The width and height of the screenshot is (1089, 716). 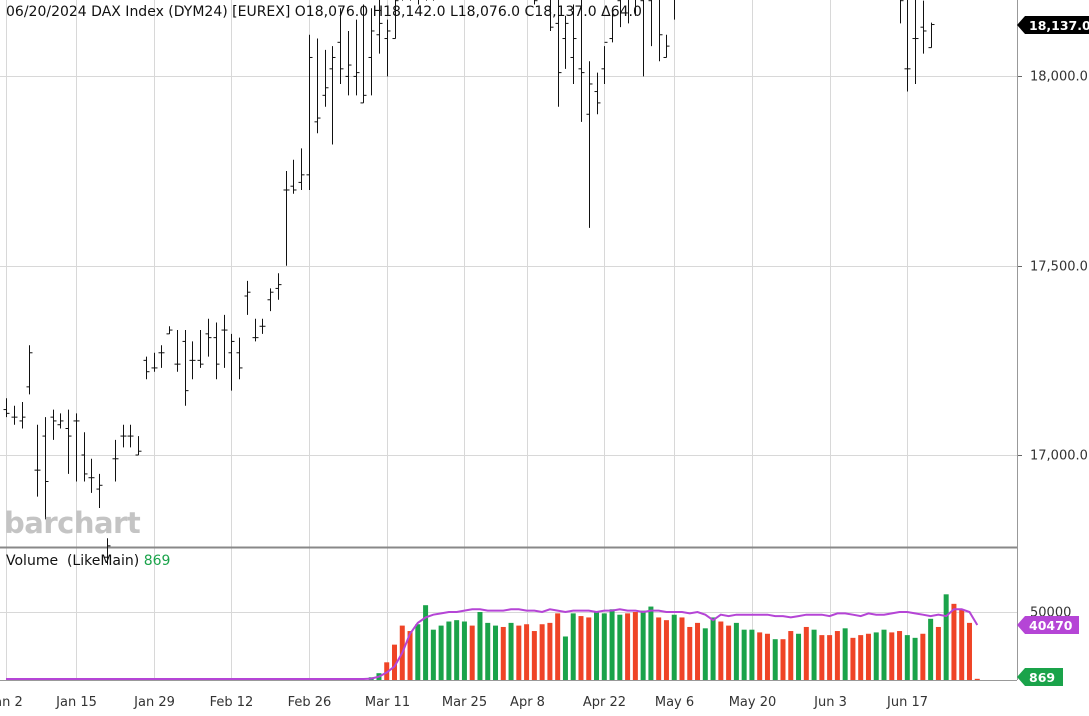 I want to click on header-high: H18,142.0, so click(x=409, y=12).